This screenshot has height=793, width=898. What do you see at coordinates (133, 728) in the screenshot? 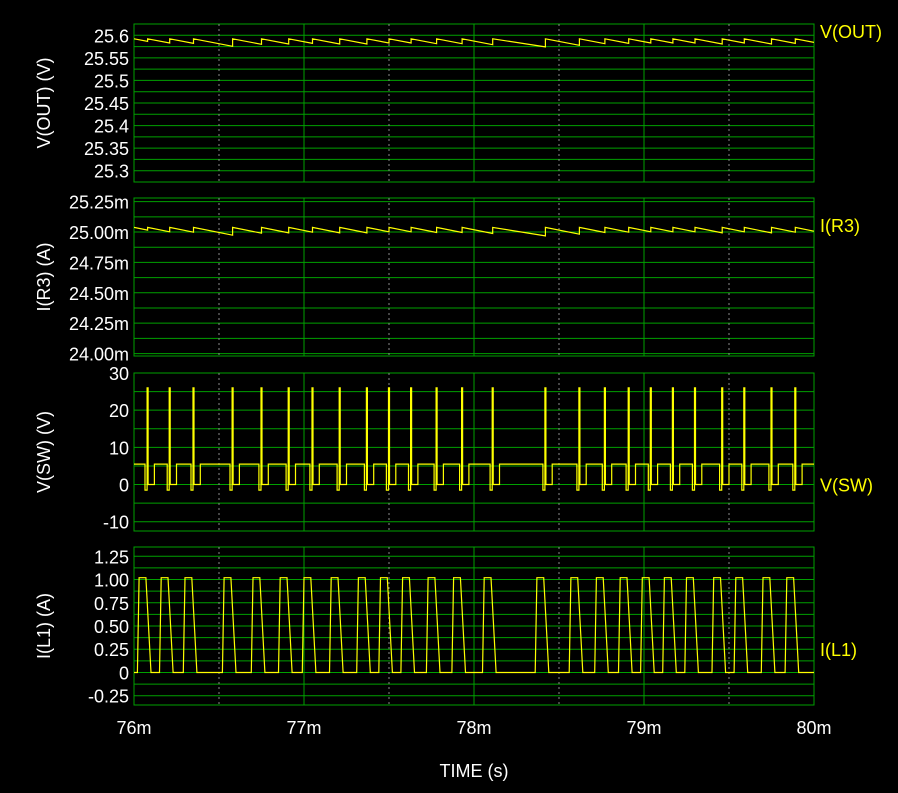
I see `x-tick-label: 76m` at bounding box center [133, 728].